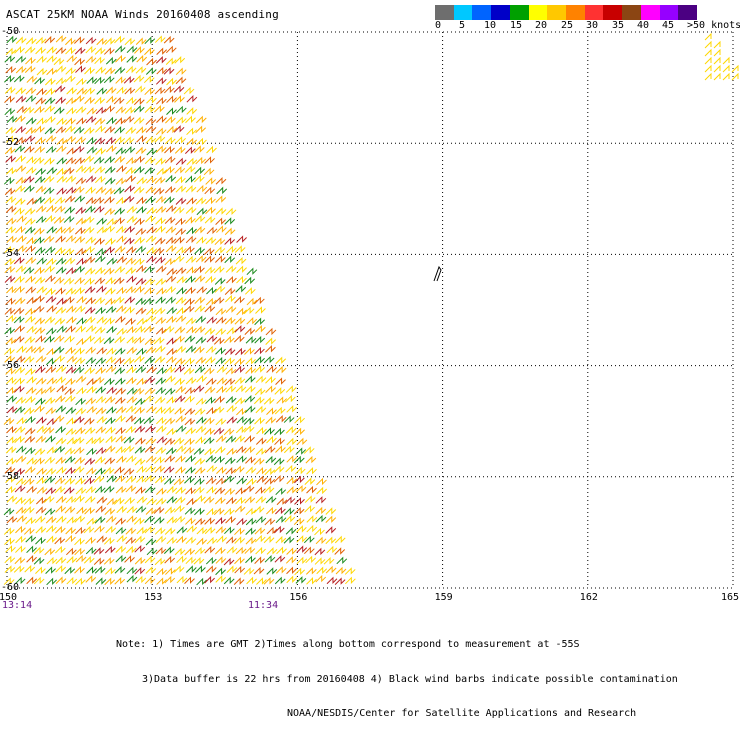  What do you see at coordinates (10, 254) in the screenshot?
I see `lat-tick-label: -54` at bounding box center [10, 254].